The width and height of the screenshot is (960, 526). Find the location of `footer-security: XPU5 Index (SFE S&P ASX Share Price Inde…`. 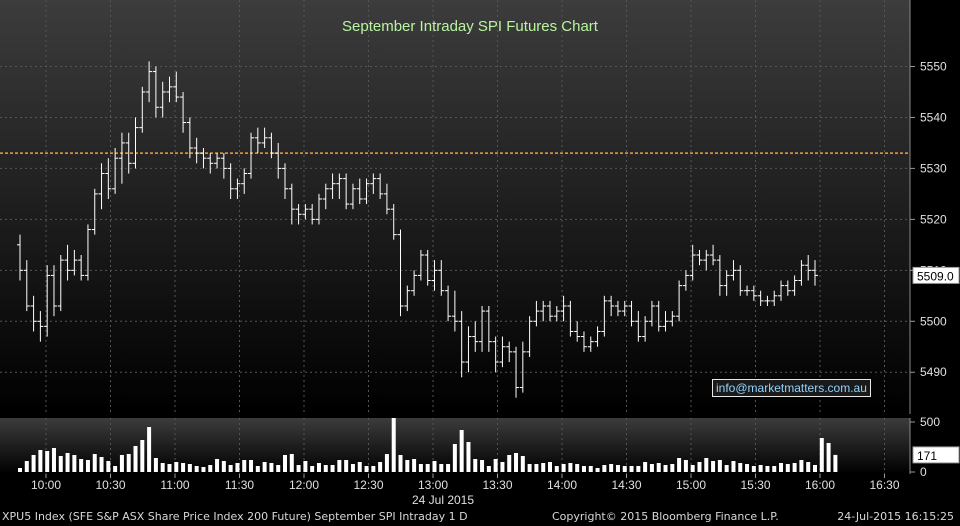

footer-security: XPU5 Index (SFE S&P ASX Share Price Inde… is located at coordinates (235, 516).